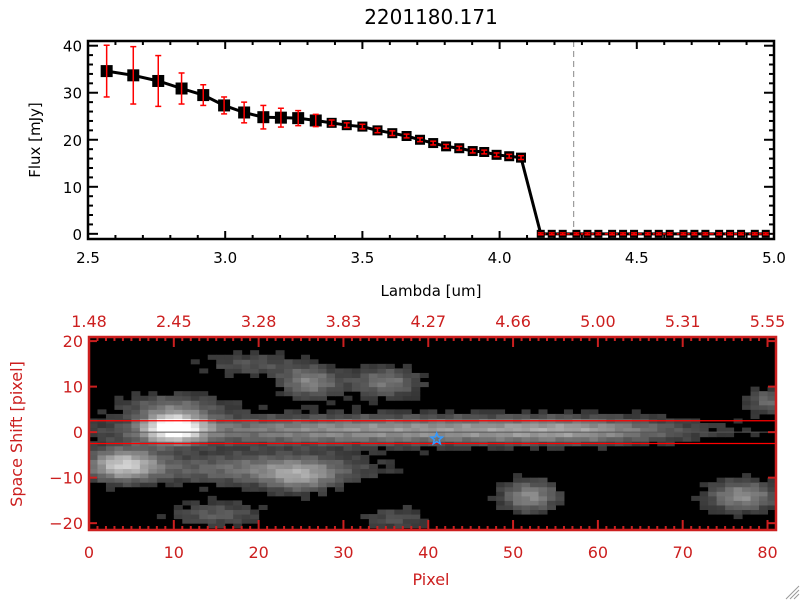  Describe the element at coordinates (792, 592) in the screenshot. I see `resize-grip-icon` at that location.